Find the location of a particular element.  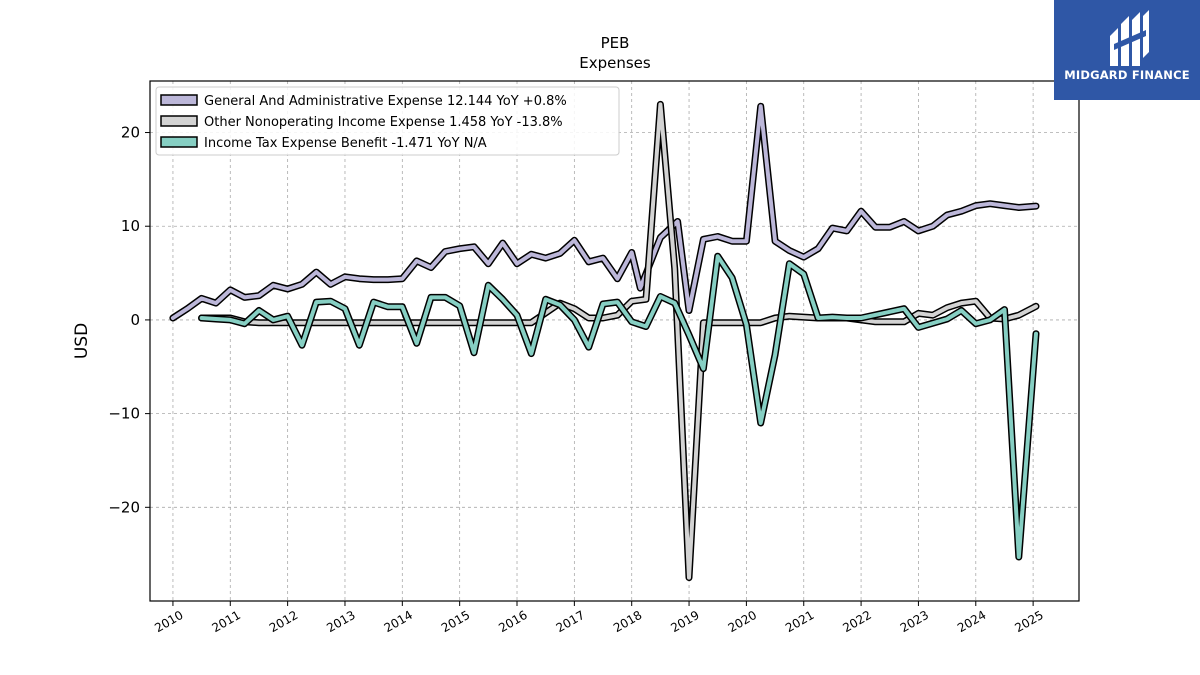

x-tick-label: 2022 is located at coordinates (856, 621).